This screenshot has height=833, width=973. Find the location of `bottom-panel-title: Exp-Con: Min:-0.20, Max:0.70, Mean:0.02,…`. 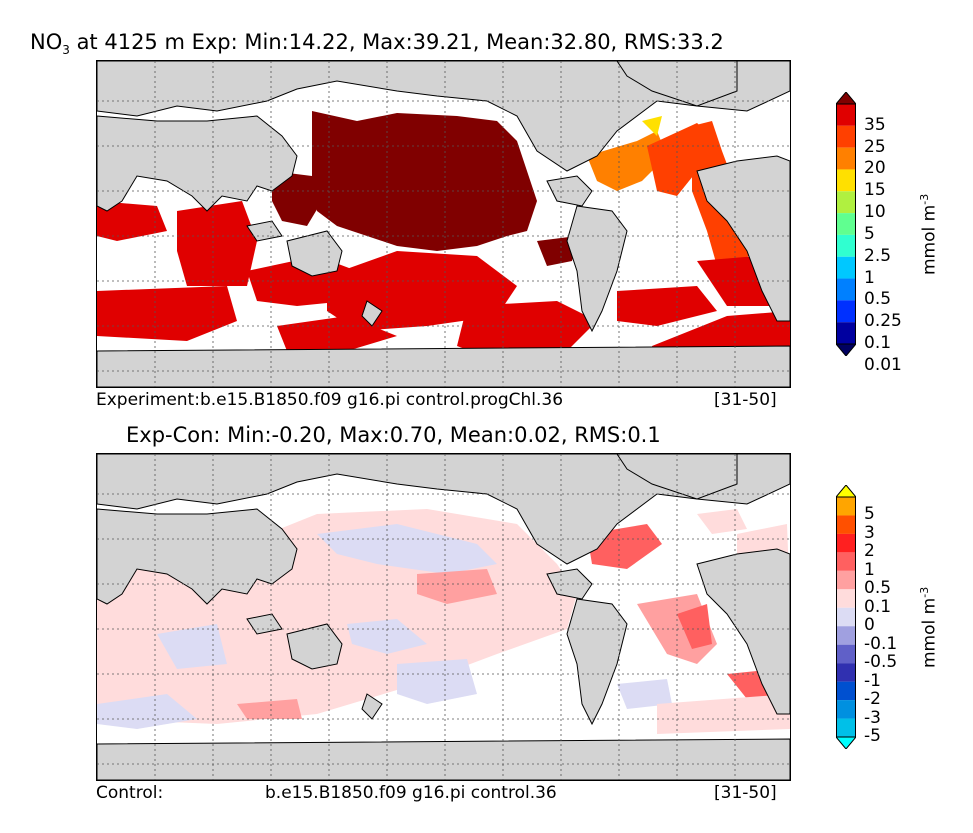

bottom-panel-title: Exp-Con: Min:-0.20, Max:0.70, Mean:0.02,… is located at coordinates (393, 435).